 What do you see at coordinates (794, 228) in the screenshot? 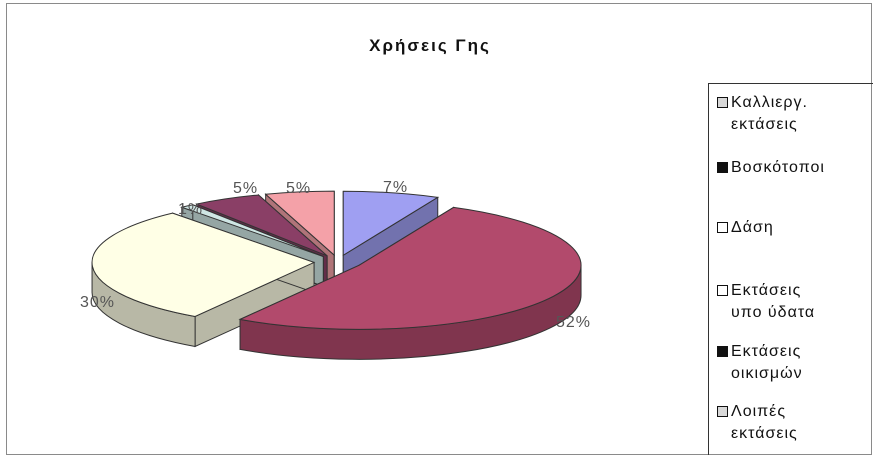
I see `legend-item-dasi: Δάση` at bounding box center [794, 228].